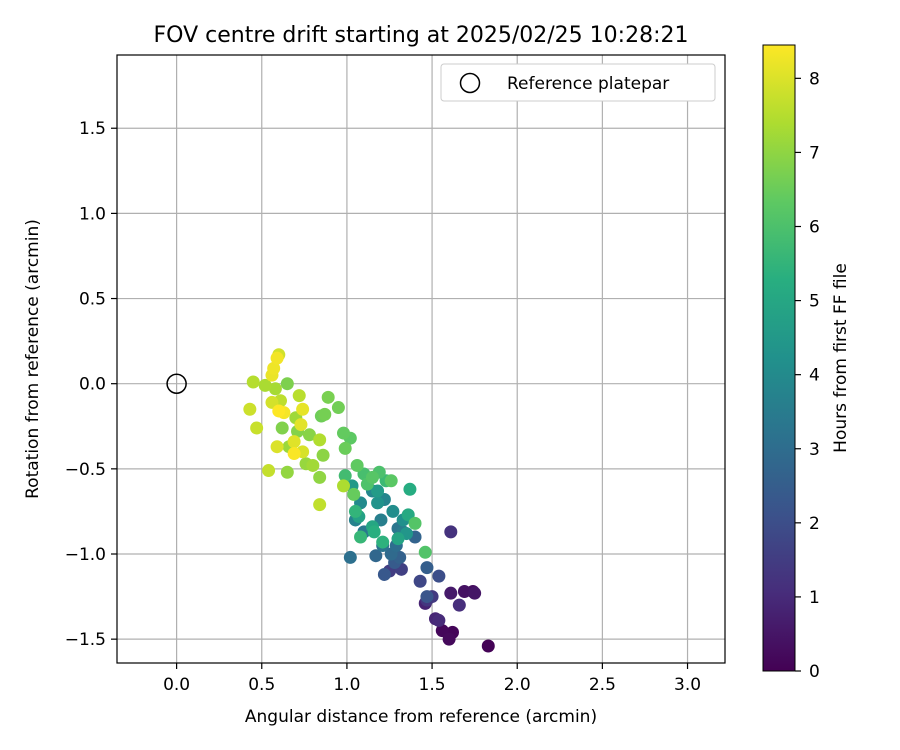 This screenshot has height=750, width=900. What do you see at coordinates (85, 470) in the screenshot?
I see `y-tick-label: −0.5` at bounding box center [85, 470].